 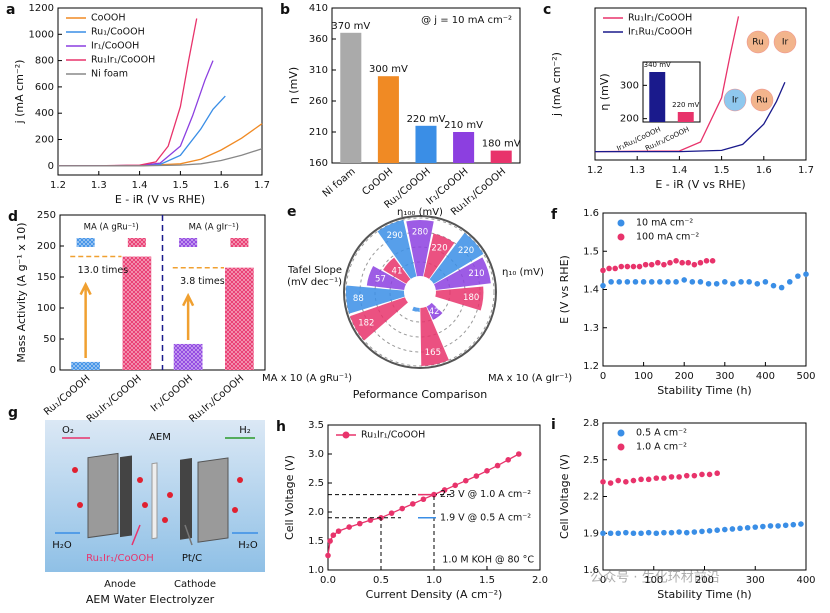 I want to click on x-tick-label: 100, so click(x=653, y=580).